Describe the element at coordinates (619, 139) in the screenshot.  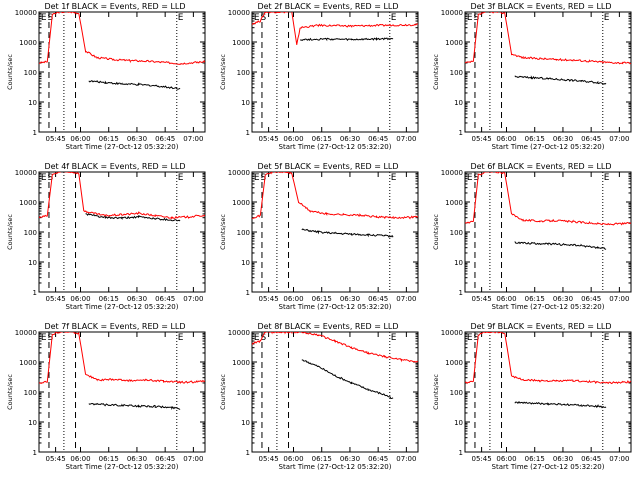
I see `x-tick-label: 07:00` at that location.